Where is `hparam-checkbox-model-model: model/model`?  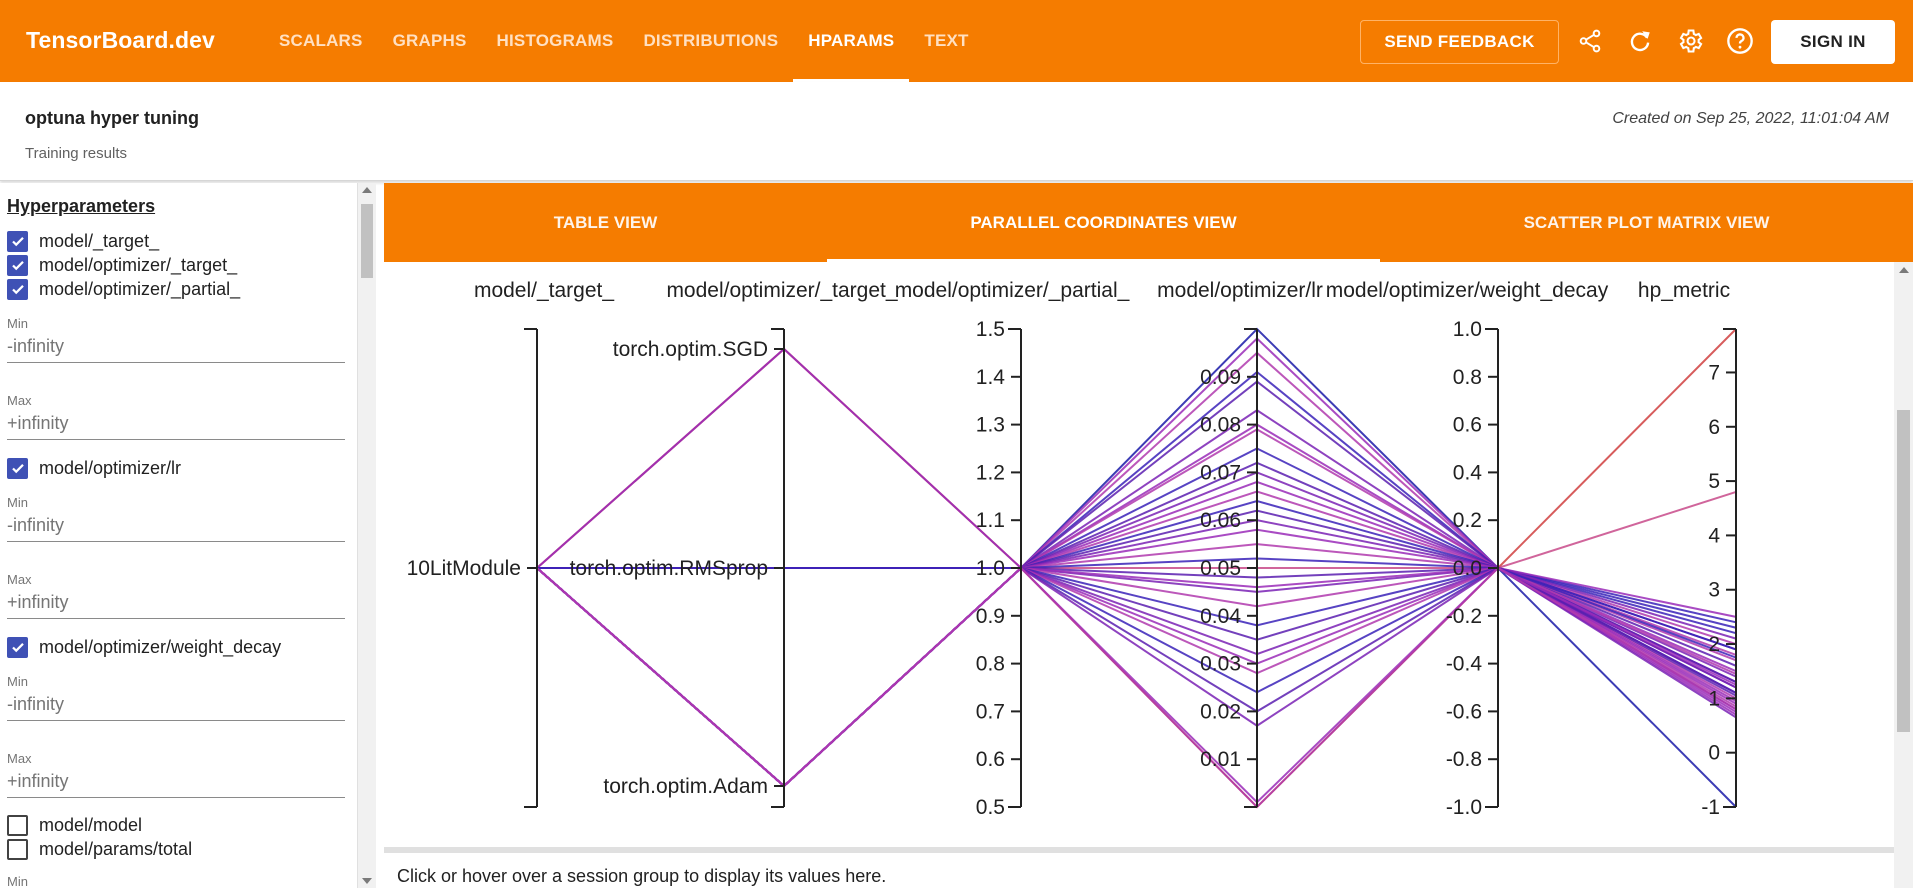
hparam-checkbox-model-model: model/model is located at coordinates (74, 825).